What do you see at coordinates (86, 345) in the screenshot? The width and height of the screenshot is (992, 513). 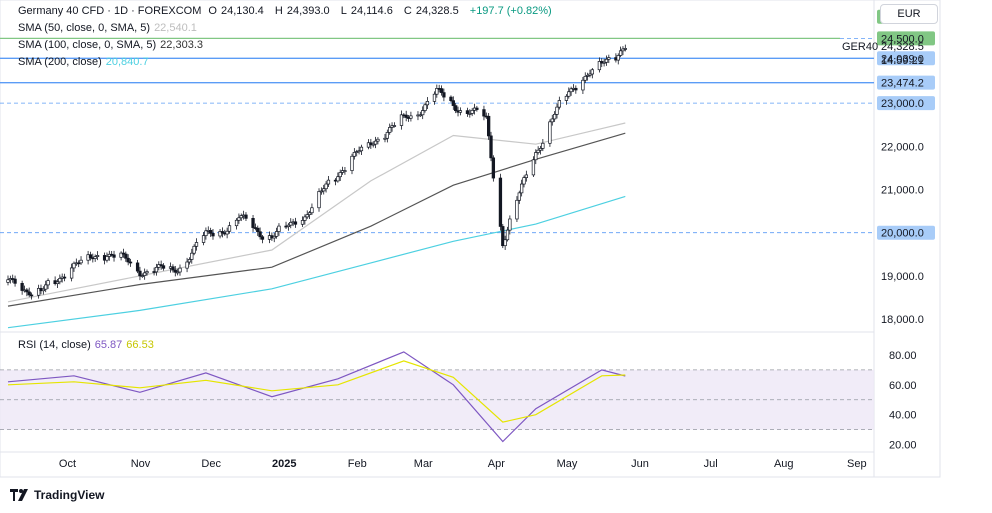 I see `rsi-legend: RSI (14, close) 65.87 66.53` at bounding box center [86, 345].